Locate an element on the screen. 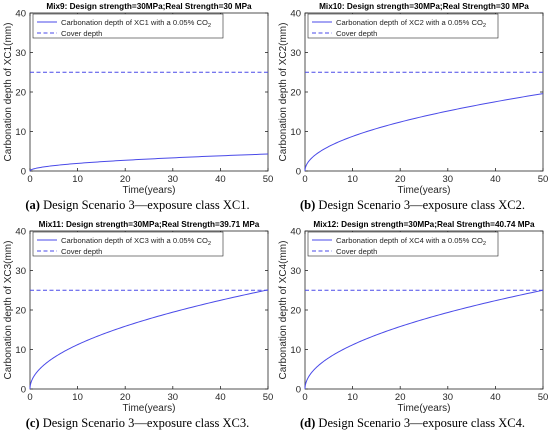 The width and height of the screenshot is (550, 436). y-axis-label: Carbonation depth of XC4(mm) is located at coordinates (283, 310).